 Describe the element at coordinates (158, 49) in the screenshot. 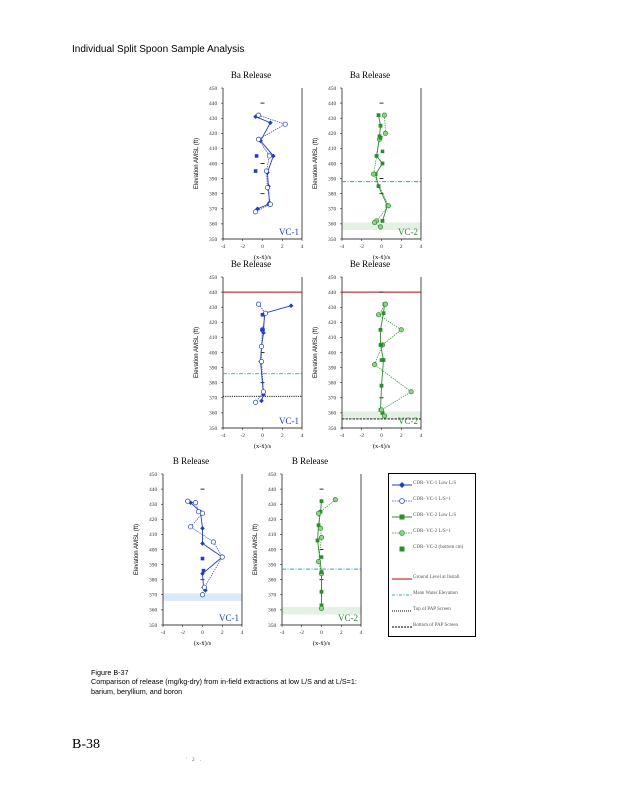

I see `page-header: Individual Split Spoon Sample Analysis` at that location.